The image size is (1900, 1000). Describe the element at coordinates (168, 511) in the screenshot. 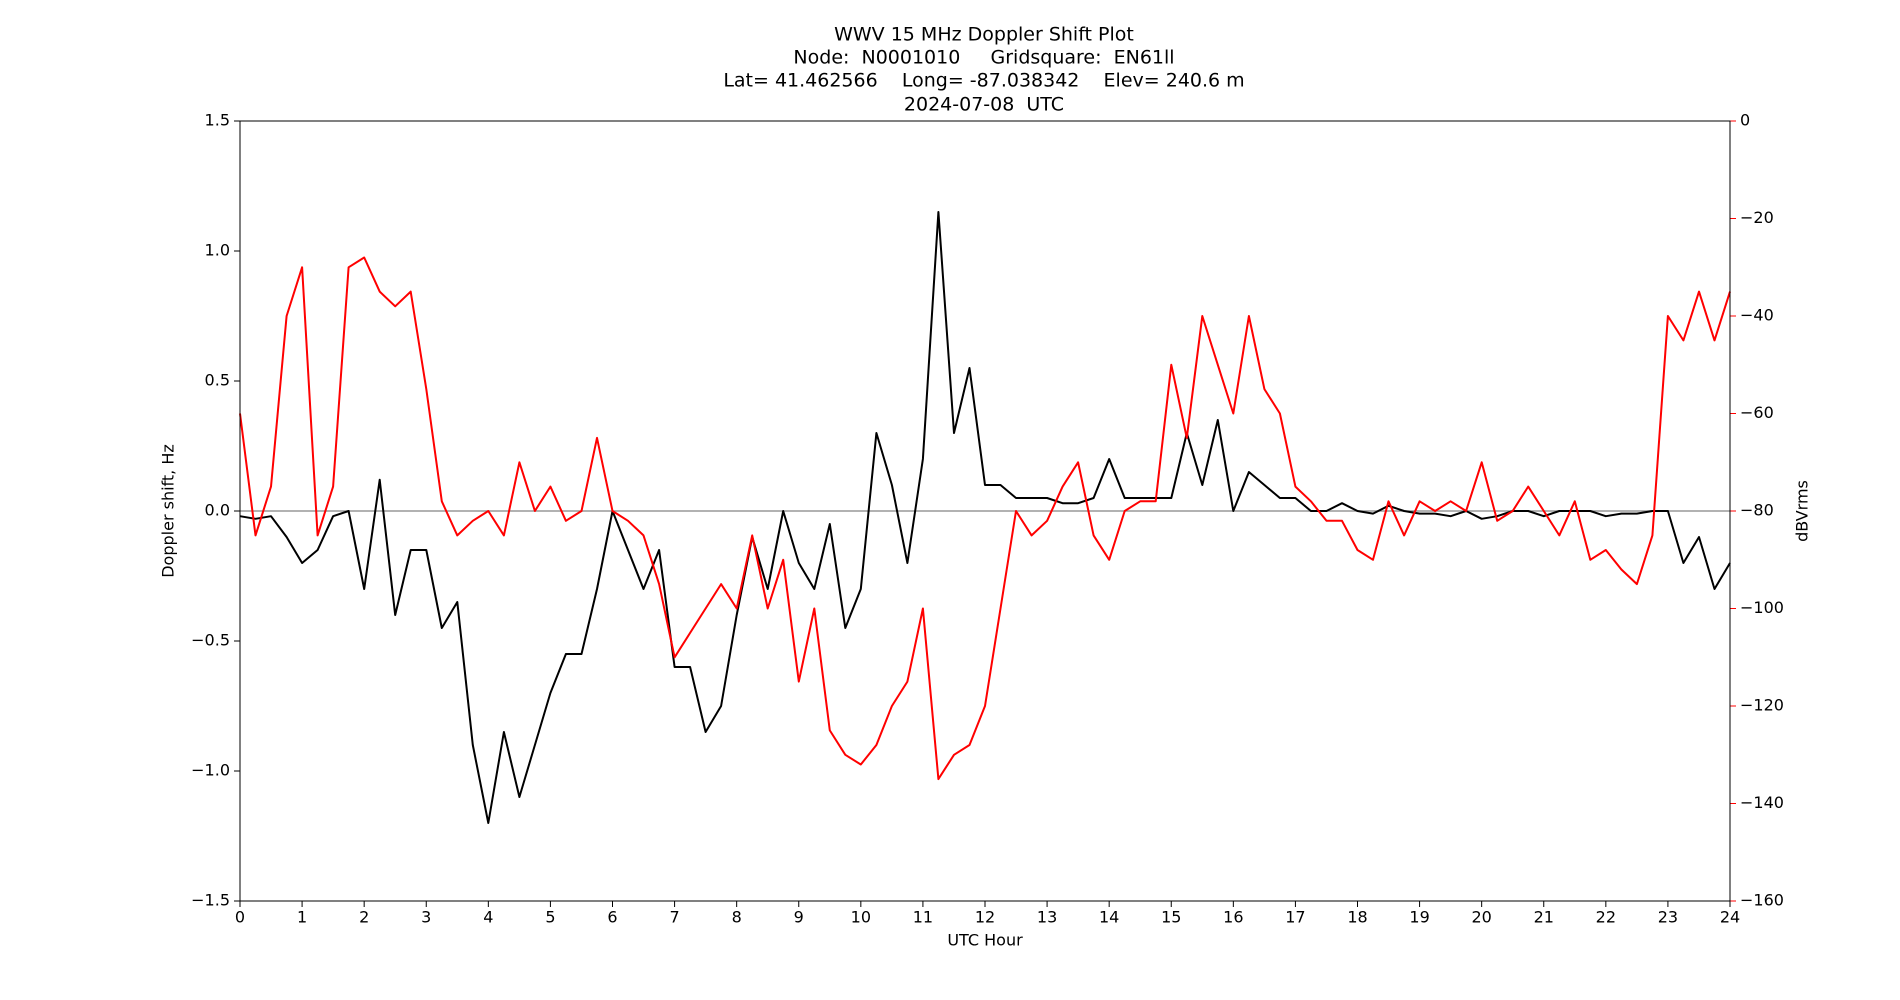

I see `y-axis-label: Doppler shift, Hz` at that location.